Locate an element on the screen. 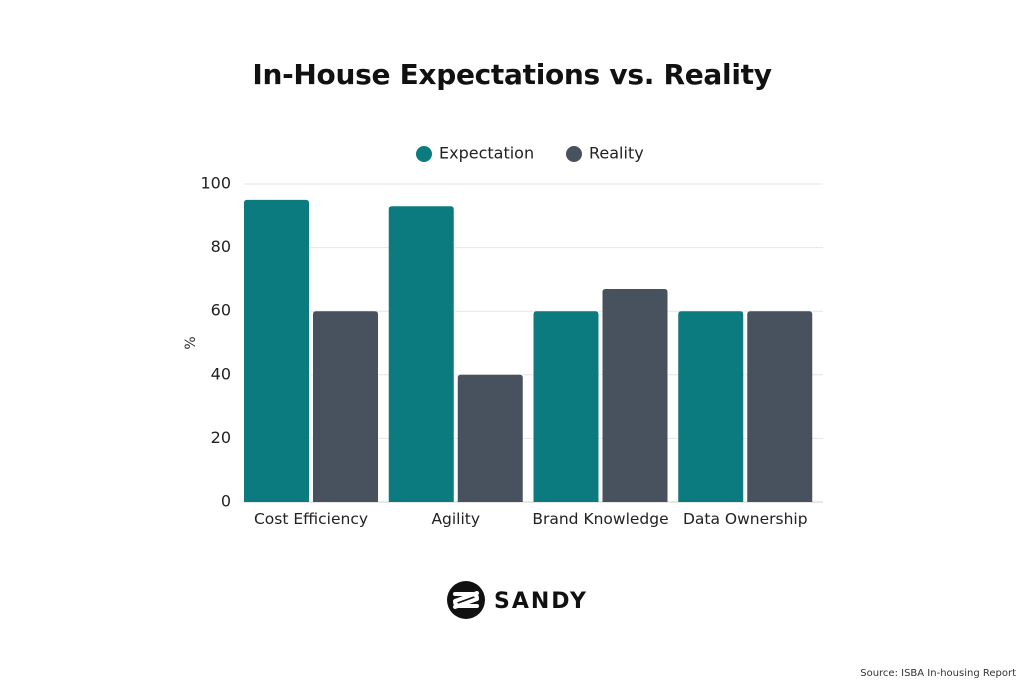 The image size is (1024, 683). x-tick-label: Data Ownership is located at coordinates (745, 519).